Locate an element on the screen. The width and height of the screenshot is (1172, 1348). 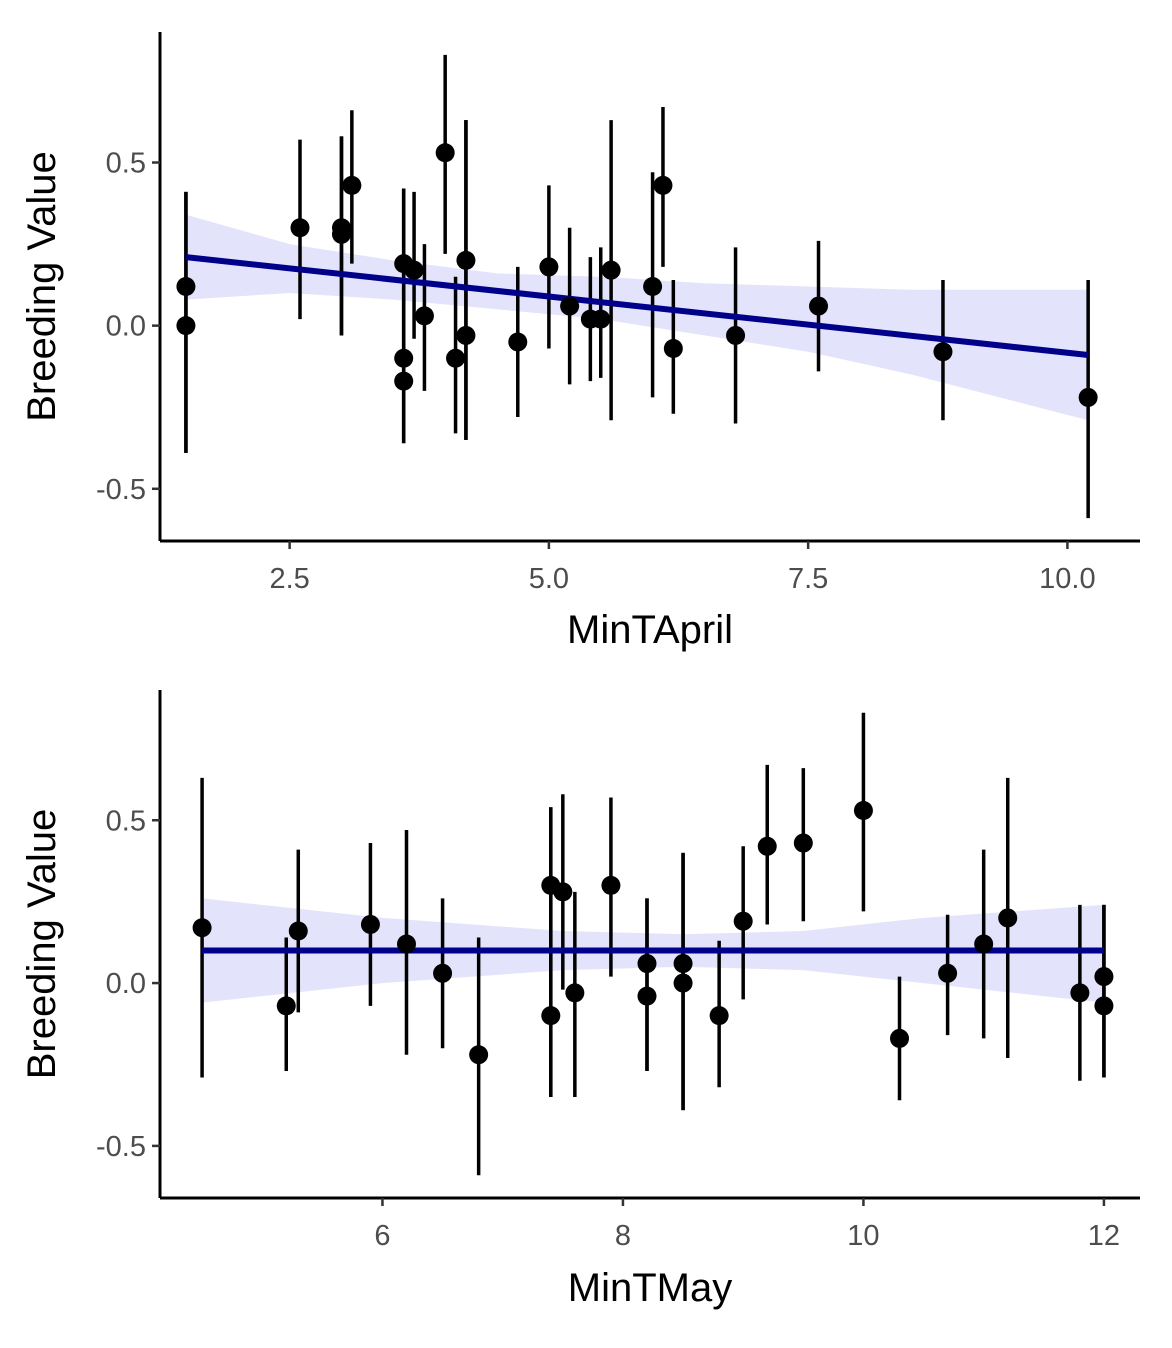
x-tick-label: 6 is located at coordinates (382, 1236).